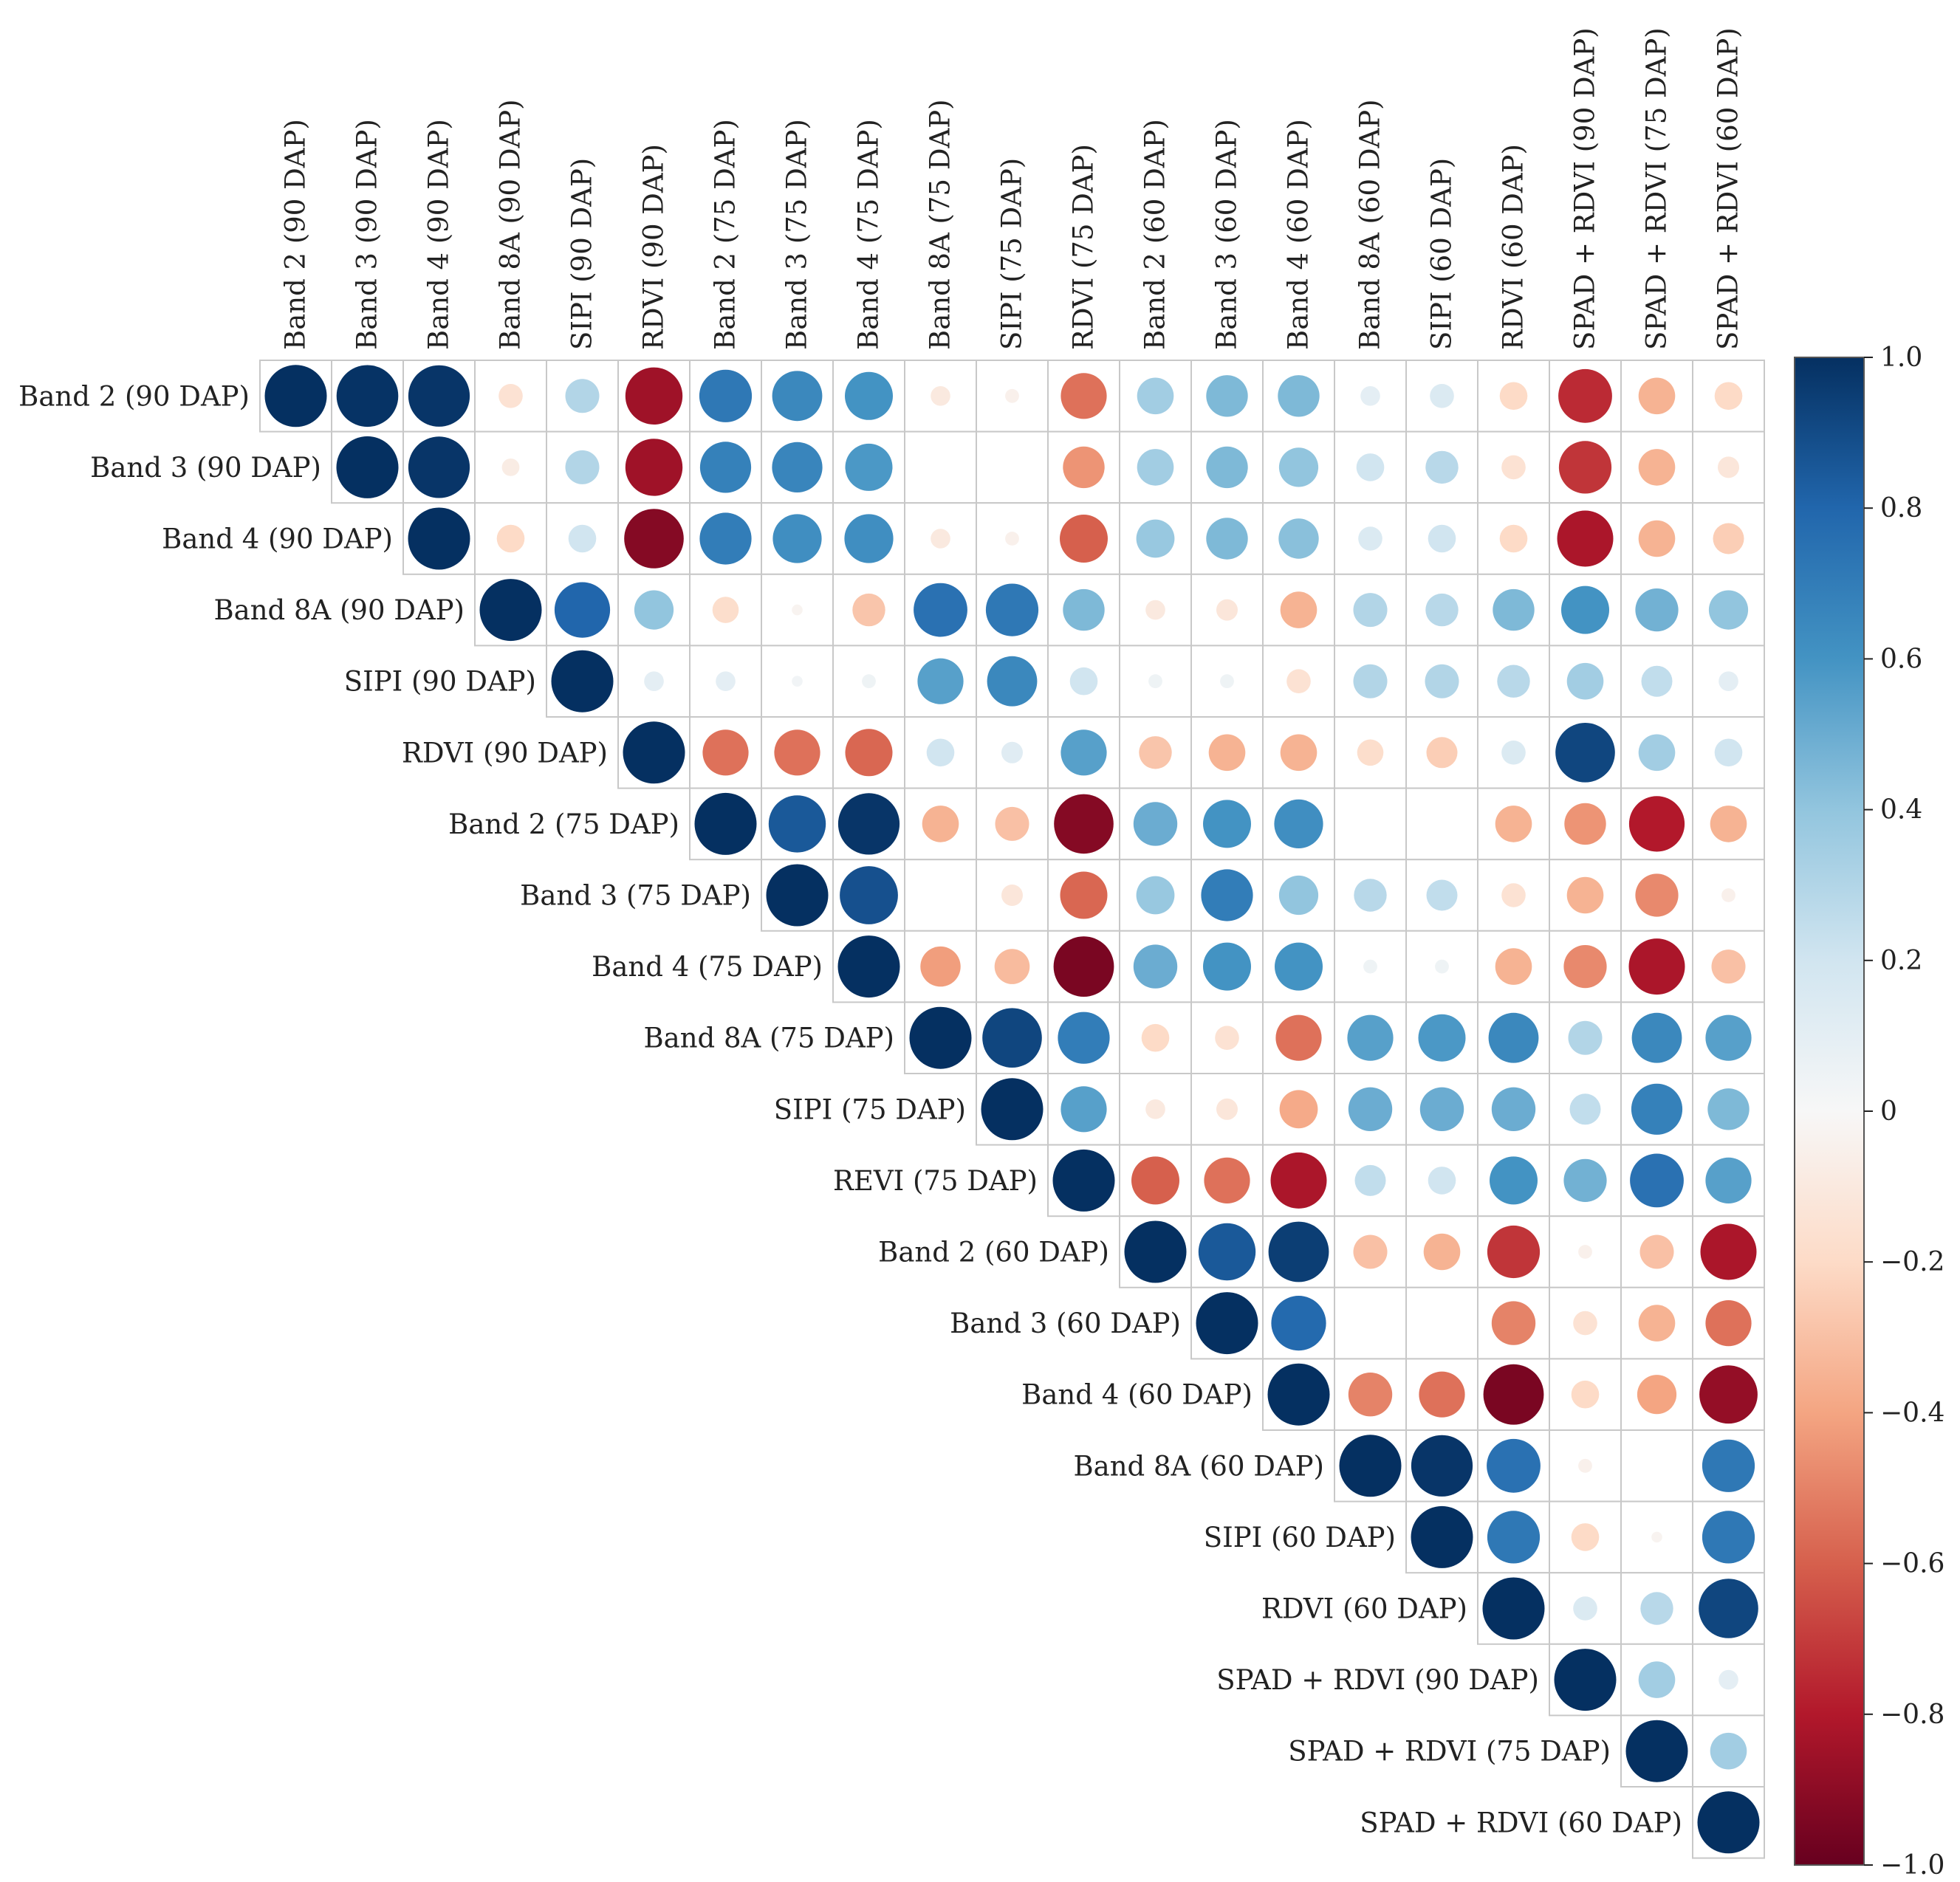  What do you see at coordinates (1585, 188) in the screenshot?
I see `col-label: SPAD + RDVI (90 DAP)` at bounding box center [1585, 188].